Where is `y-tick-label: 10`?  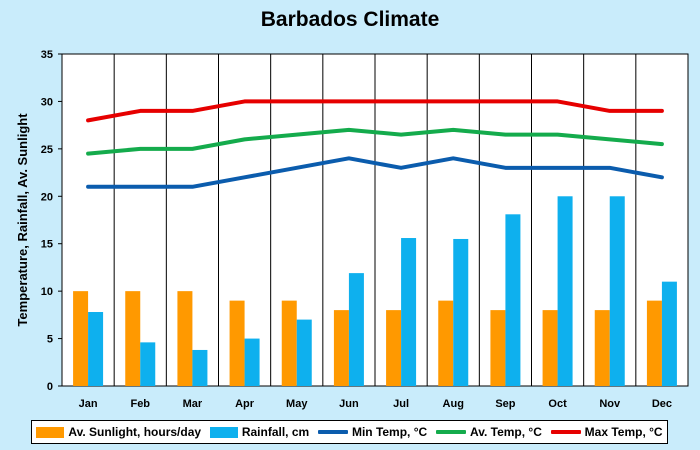 y-tick-label: 10 is located at coordinates (47, 292).